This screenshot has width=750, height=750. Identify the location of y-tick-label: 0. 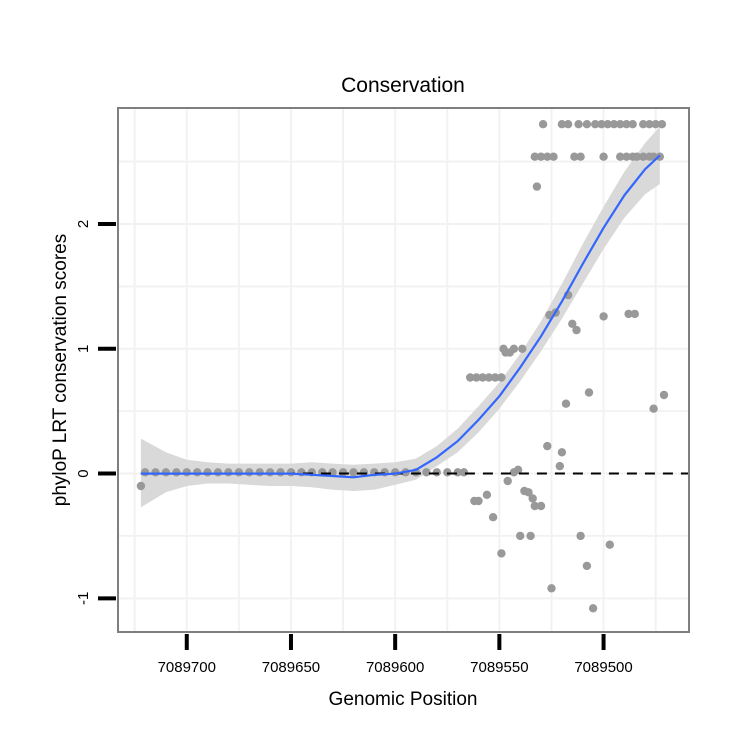
(83, 473).